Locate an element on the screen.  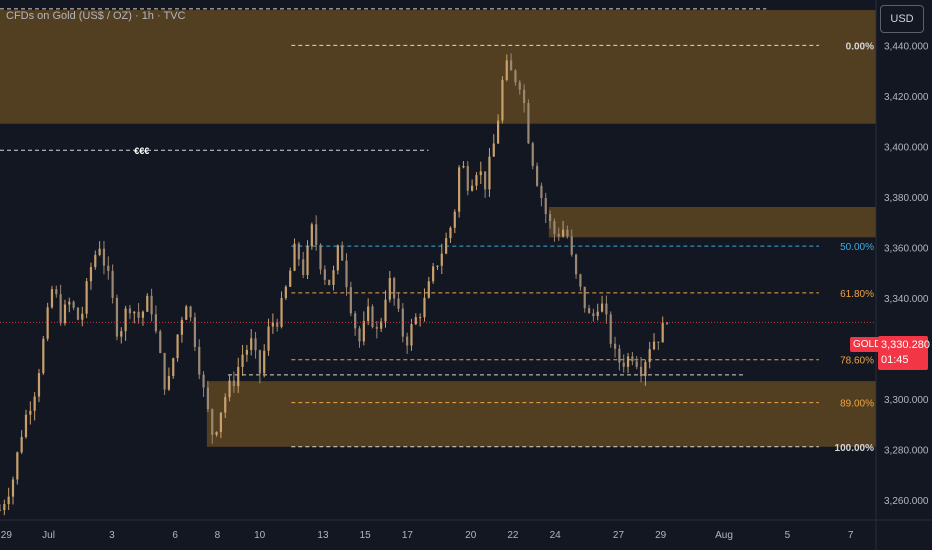
x-tick-label: 24 is located at coordinates (556, 535).